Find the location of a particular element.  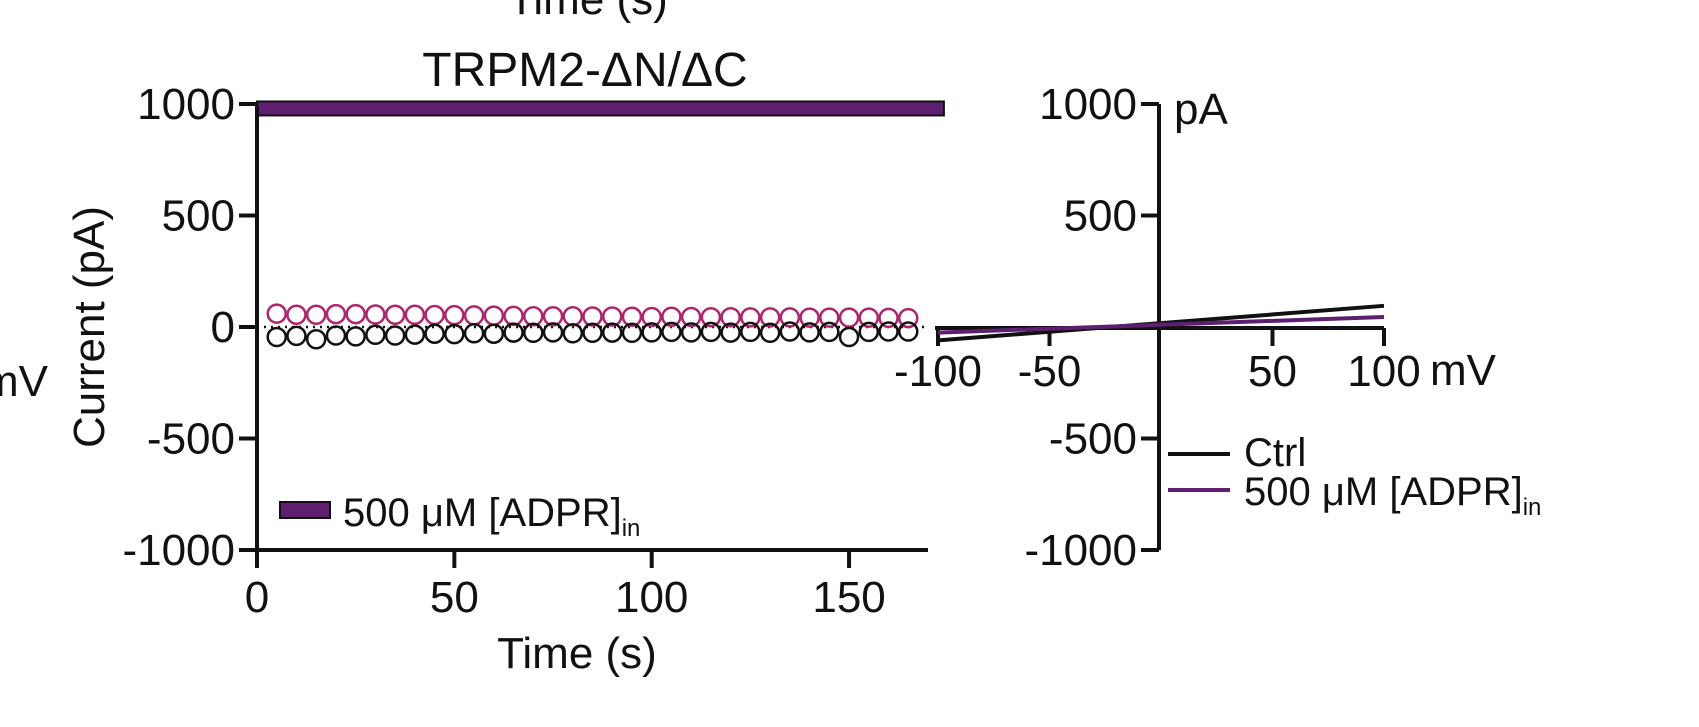

chart-title: TRPM2-ΔN/ΔC is located at coordinates (584, 70).